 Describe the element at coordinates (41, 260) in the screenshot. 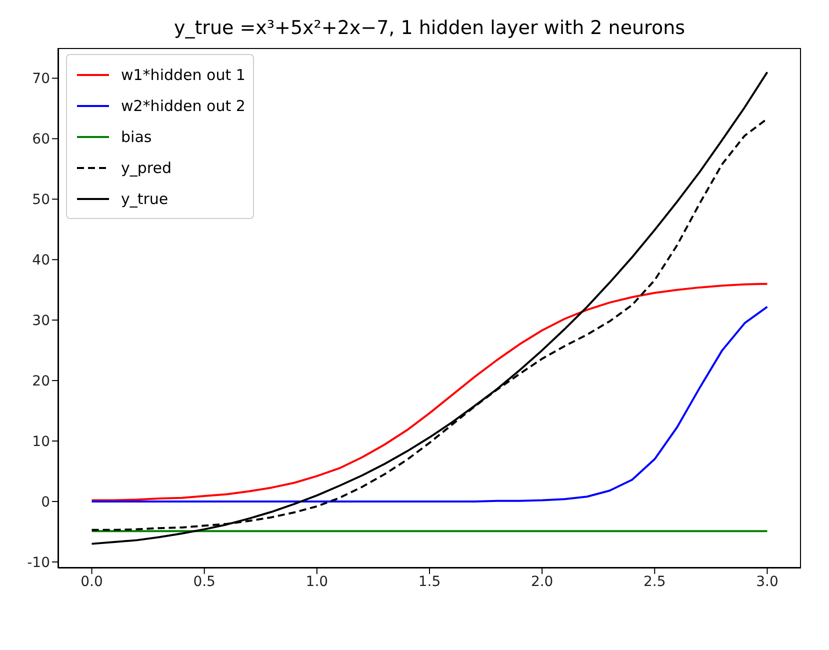

I see `y-tick-label: 40` at that location.